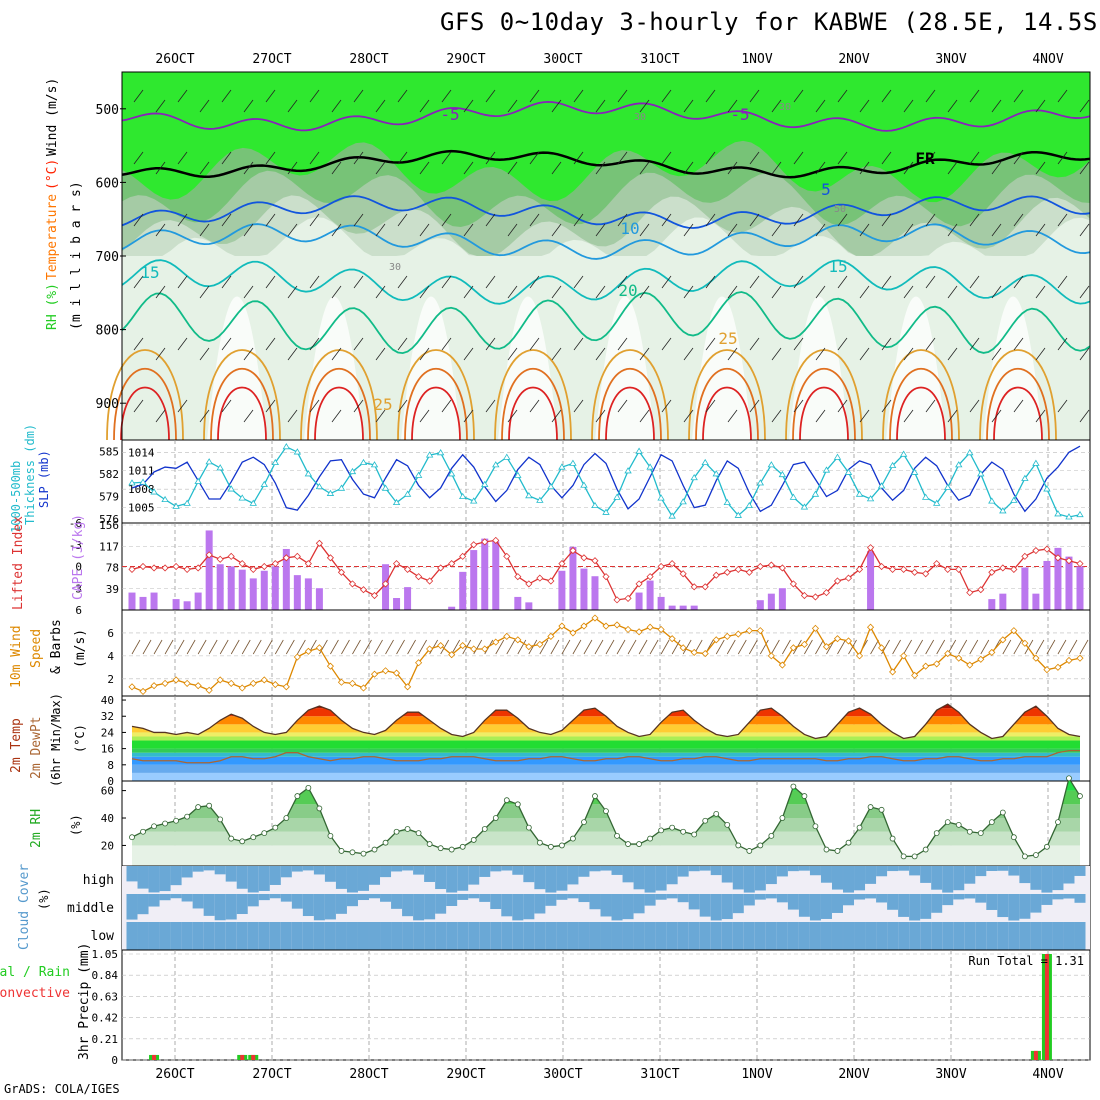 This screenshot has height=1100, width=1100. Describe the element at coordinates (90, 908) in the screenshot. I see `cloud-row-label: middle` at that location.